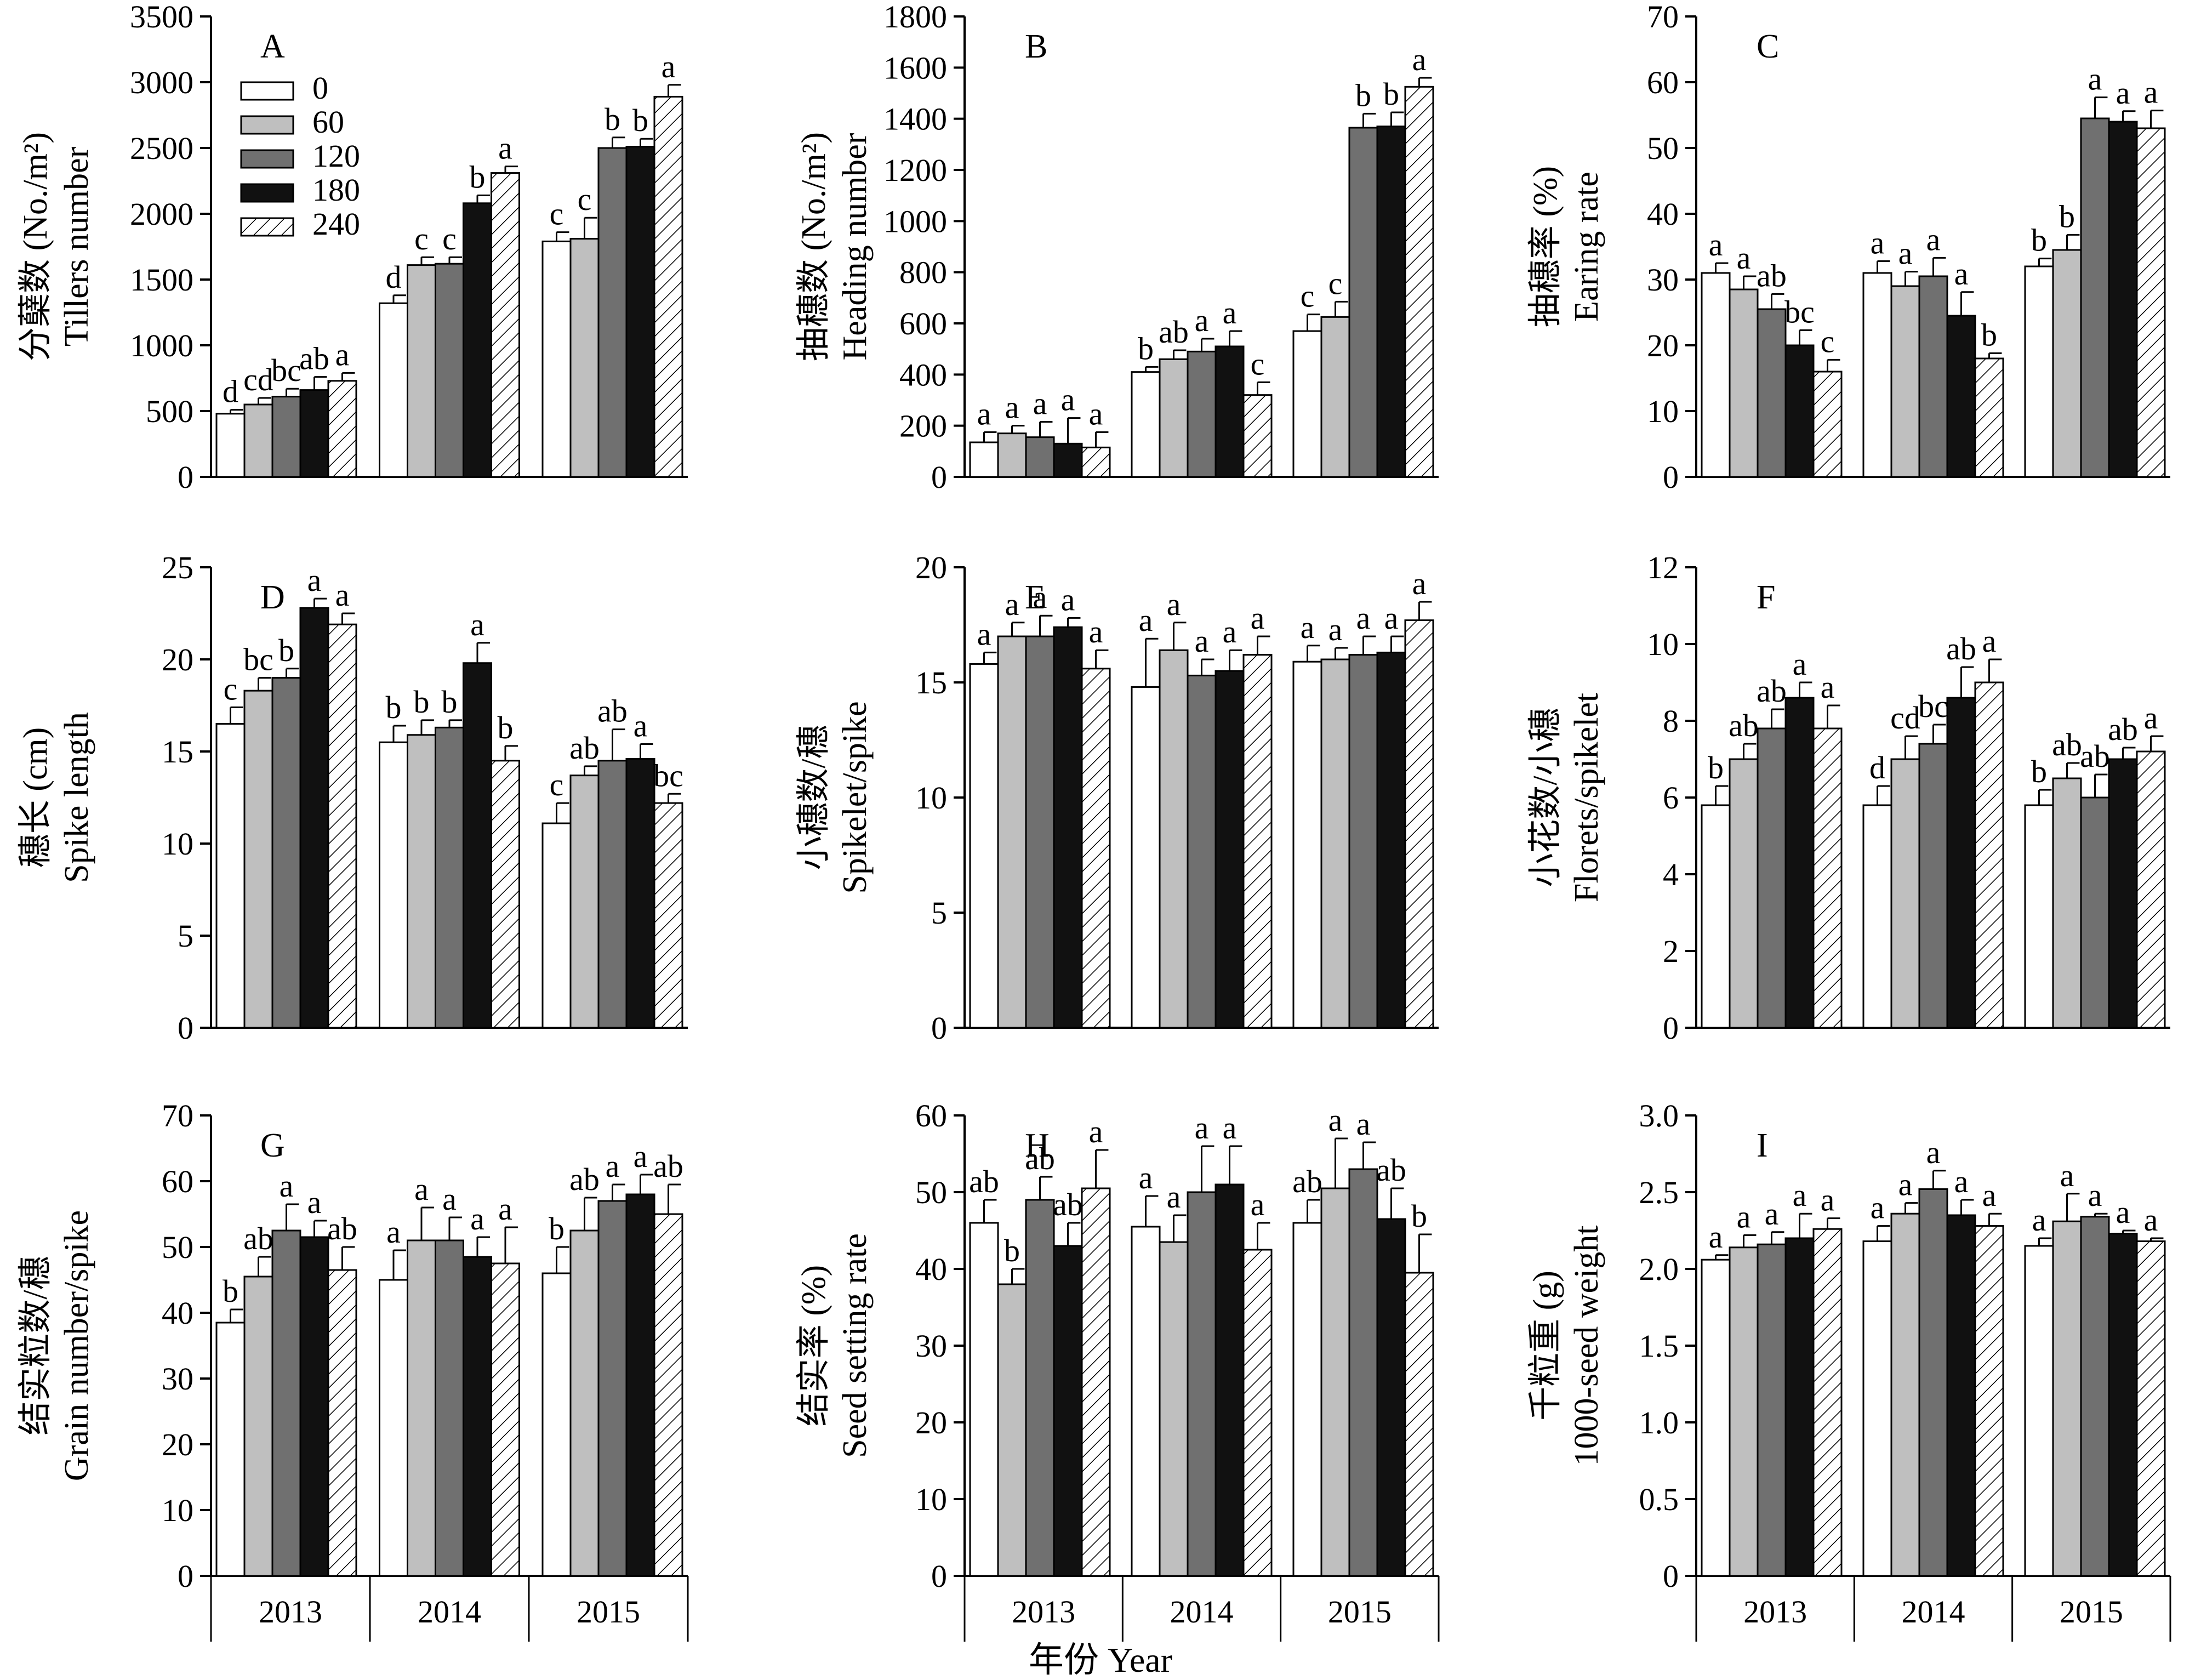 This screenshot has height=1680, width=2201. Describe the element at coordinates (272, 597) in the screenshot. I see `panel-label: D` at that location.